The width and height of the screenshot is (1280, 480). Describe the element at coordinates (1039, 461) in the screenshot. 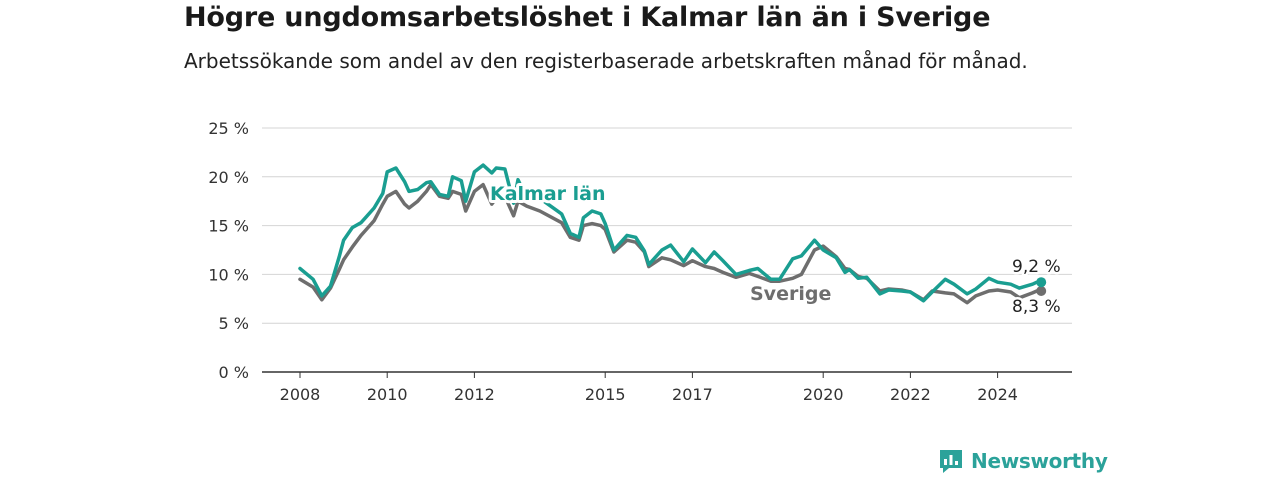

I see `brand-name: Newsworthy` at that location.